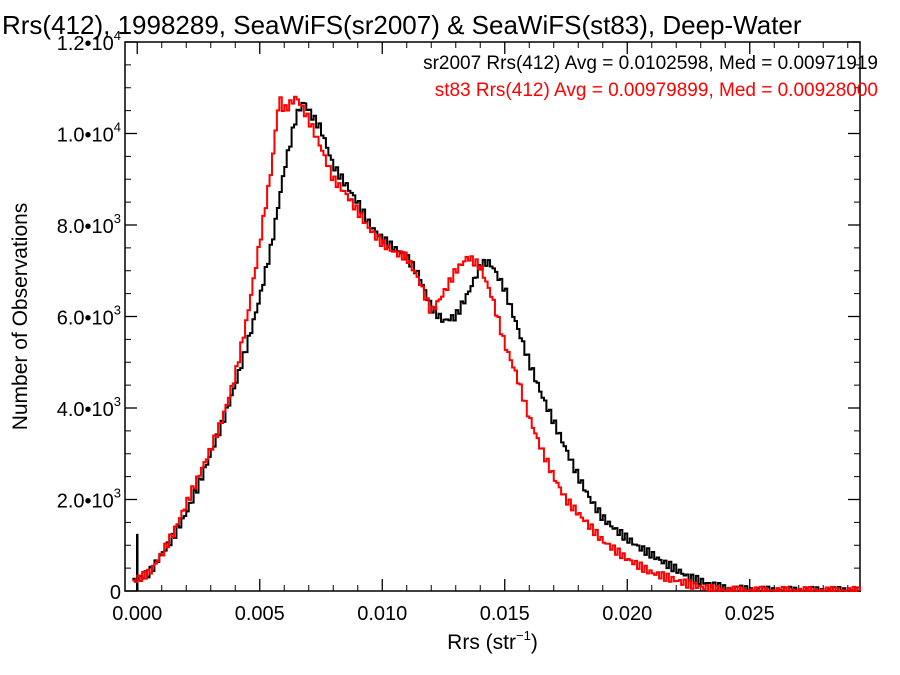 The width and height of the screenshot is (900, 675). I want to click on y-tick-label: 6.0•103, so click(89, 316).